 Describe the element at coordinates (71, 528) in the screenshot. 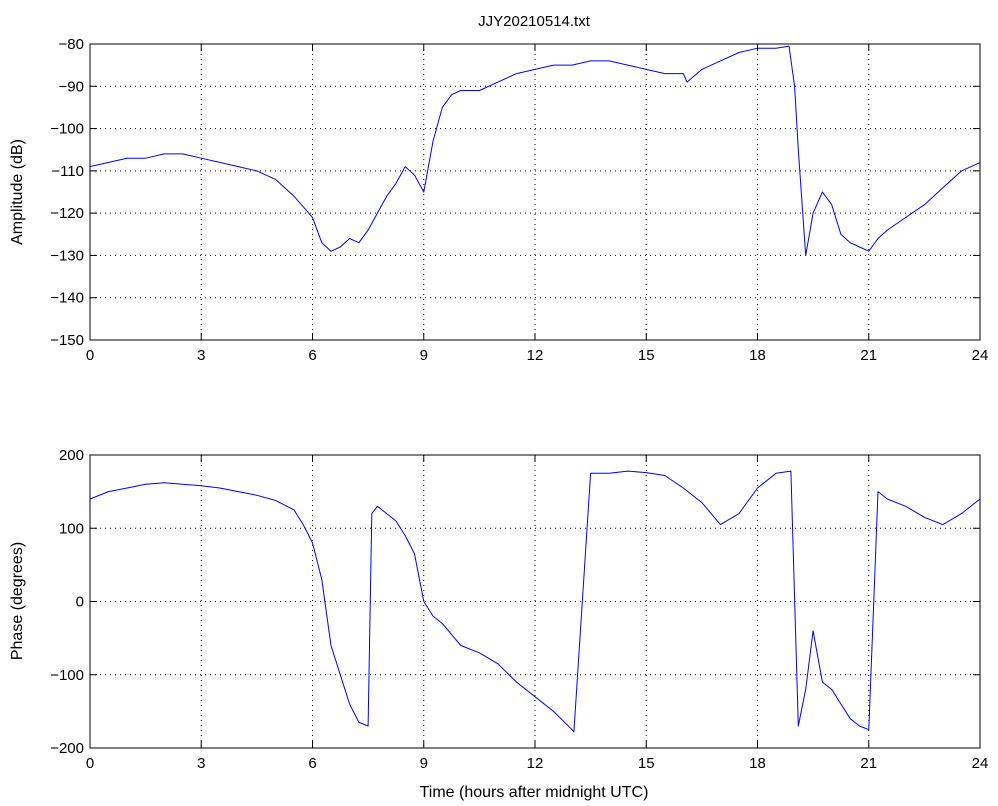

I see `phase-y-tick-label: 100` at that location.